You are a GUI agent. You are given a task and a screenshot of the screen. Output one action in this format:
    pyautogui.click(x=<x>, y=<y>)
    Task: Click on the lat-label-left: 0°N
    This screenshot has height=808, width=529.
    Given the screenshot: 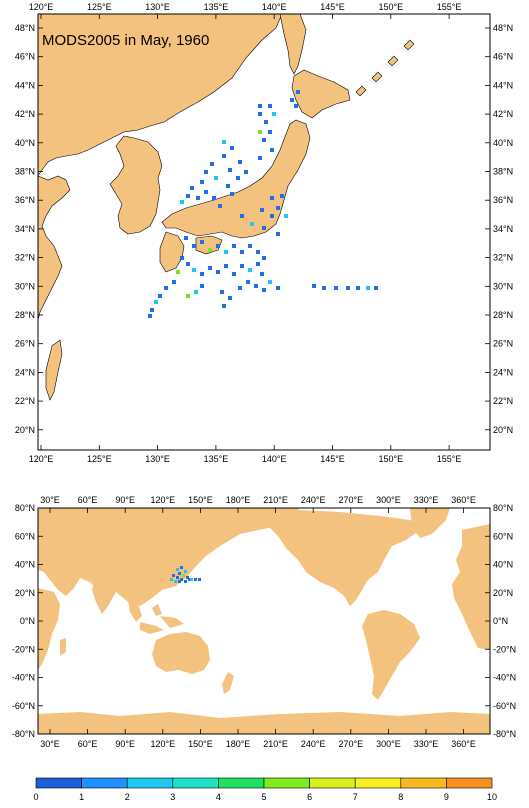 What is the action you would take?
    pyautogui.click(x=27, y=621)
    